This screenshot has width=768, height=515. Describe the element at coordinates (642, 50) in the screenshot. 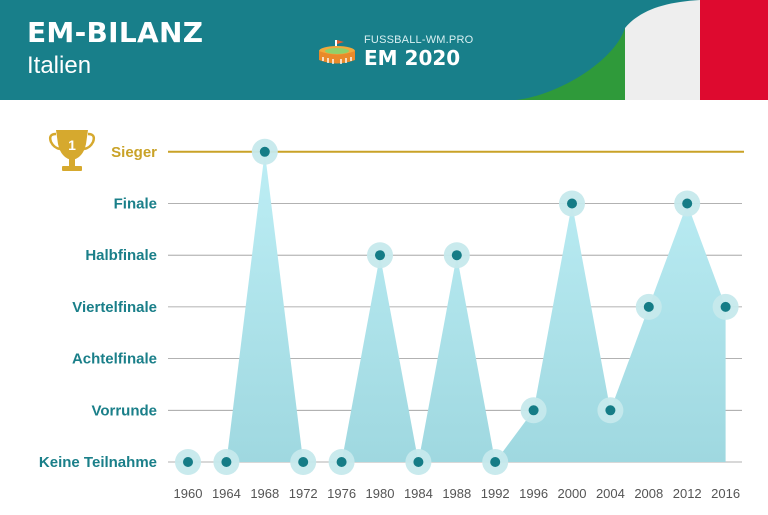

I see `italy-flag-icon` at that location.